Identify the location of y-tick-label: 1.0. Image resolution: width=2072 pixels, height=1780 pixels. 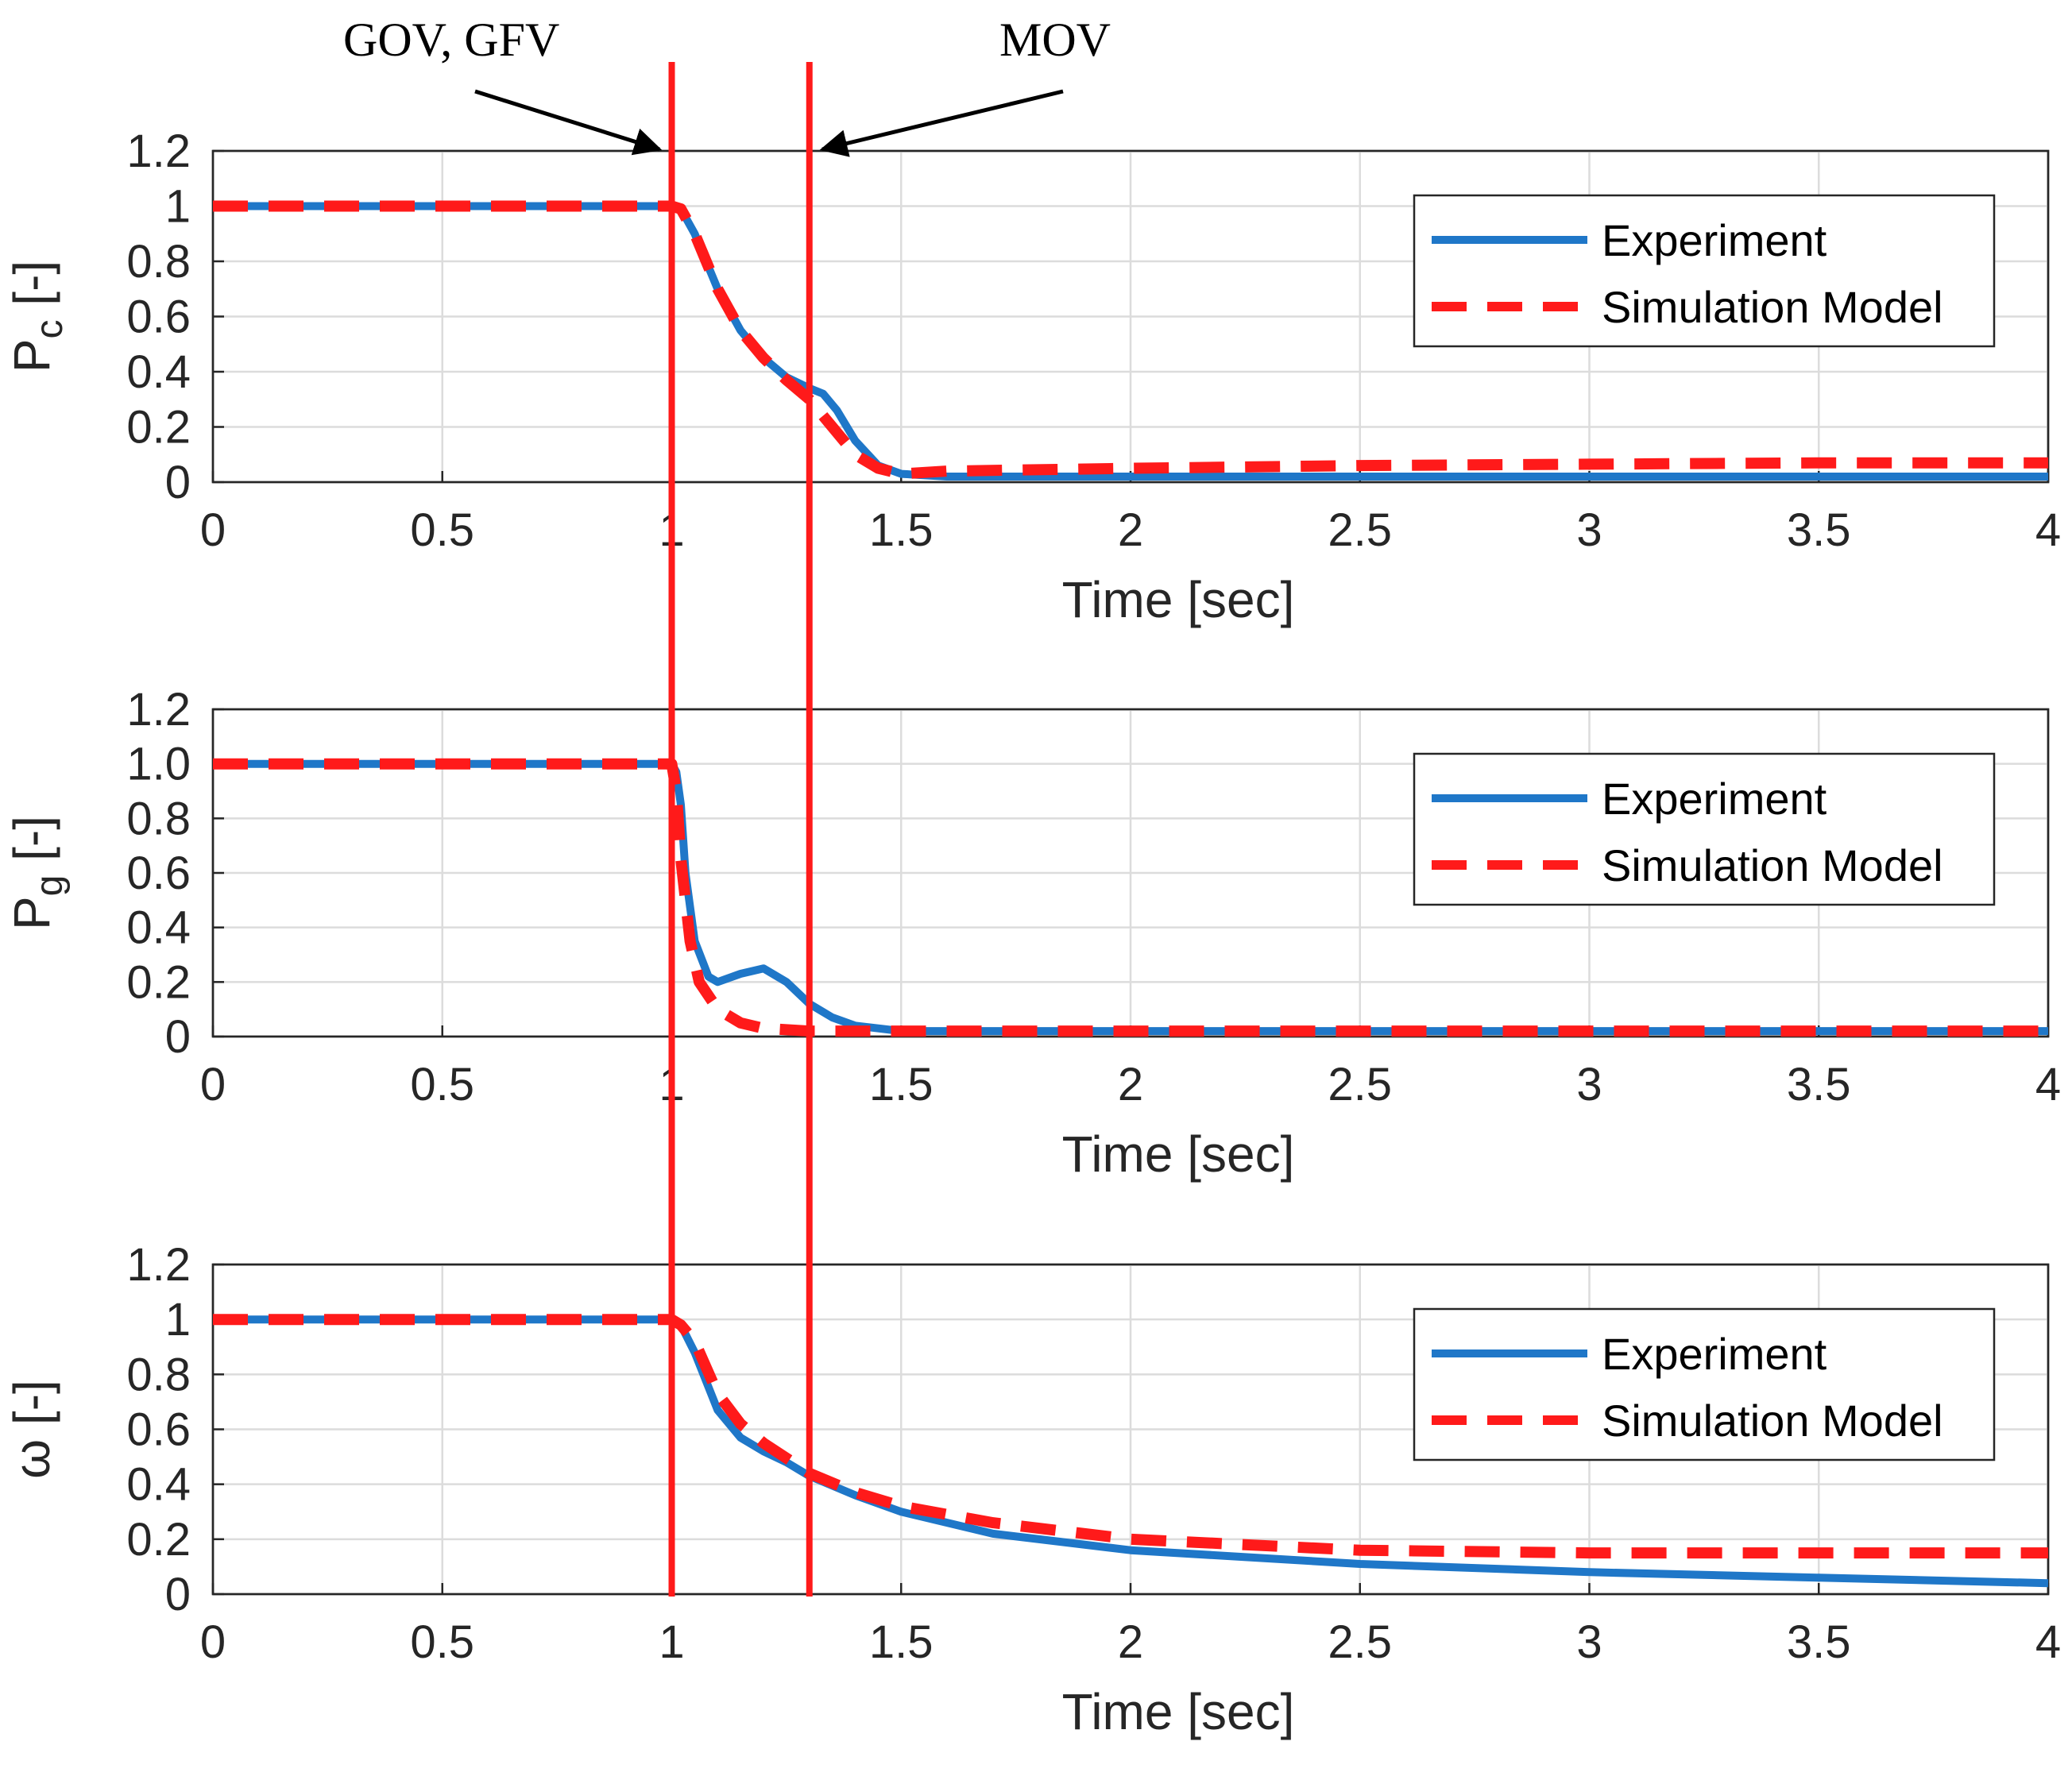
(158, 764).